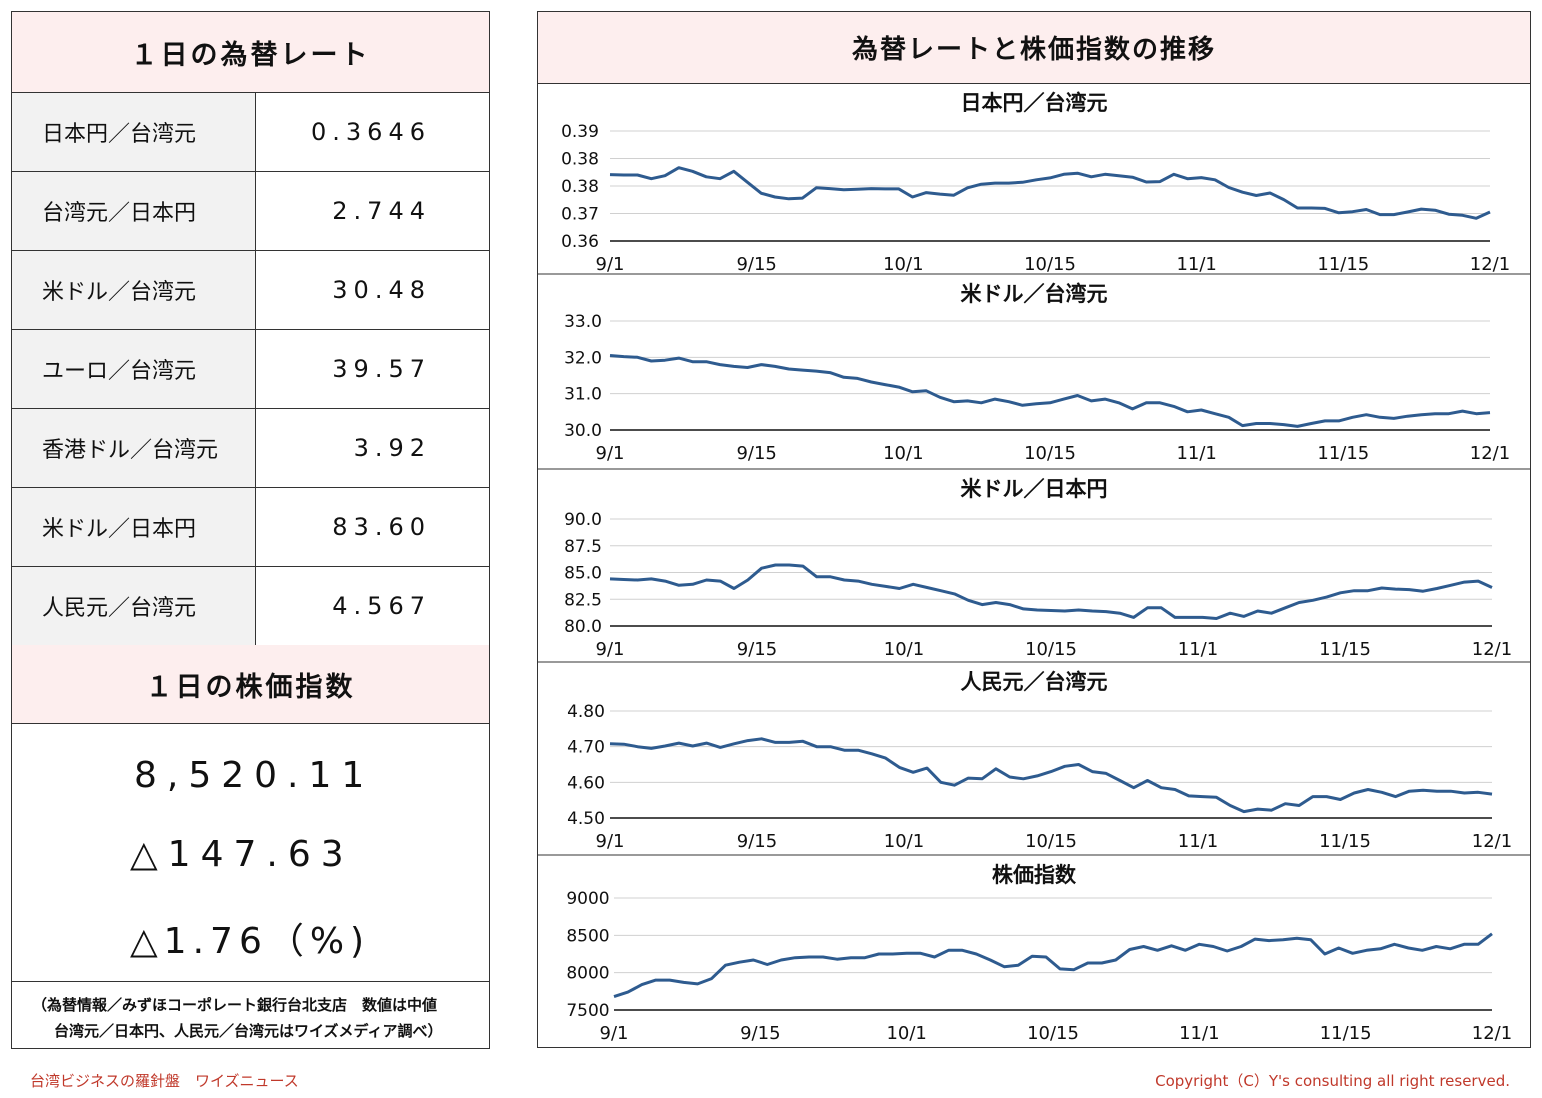 The width and height of the screenshot is (1542, 1098). What do you see at coordinates (583, 520) in the screenshot?
I see `y-tick-label: 90.0` at bounding box center [583, 520].